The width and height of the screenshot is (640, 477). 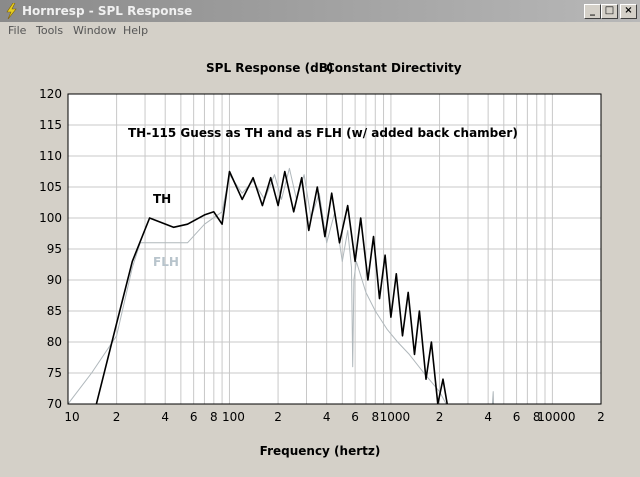 I want to click on minimize-button: _, so click(x=592, y=11).